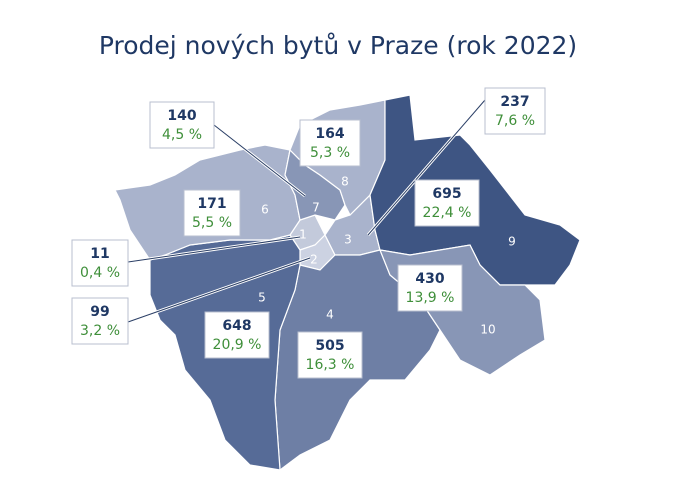  Describe the element at coordinates (329, 346) in the screenshot. I see `sales-count: 505` at that location.